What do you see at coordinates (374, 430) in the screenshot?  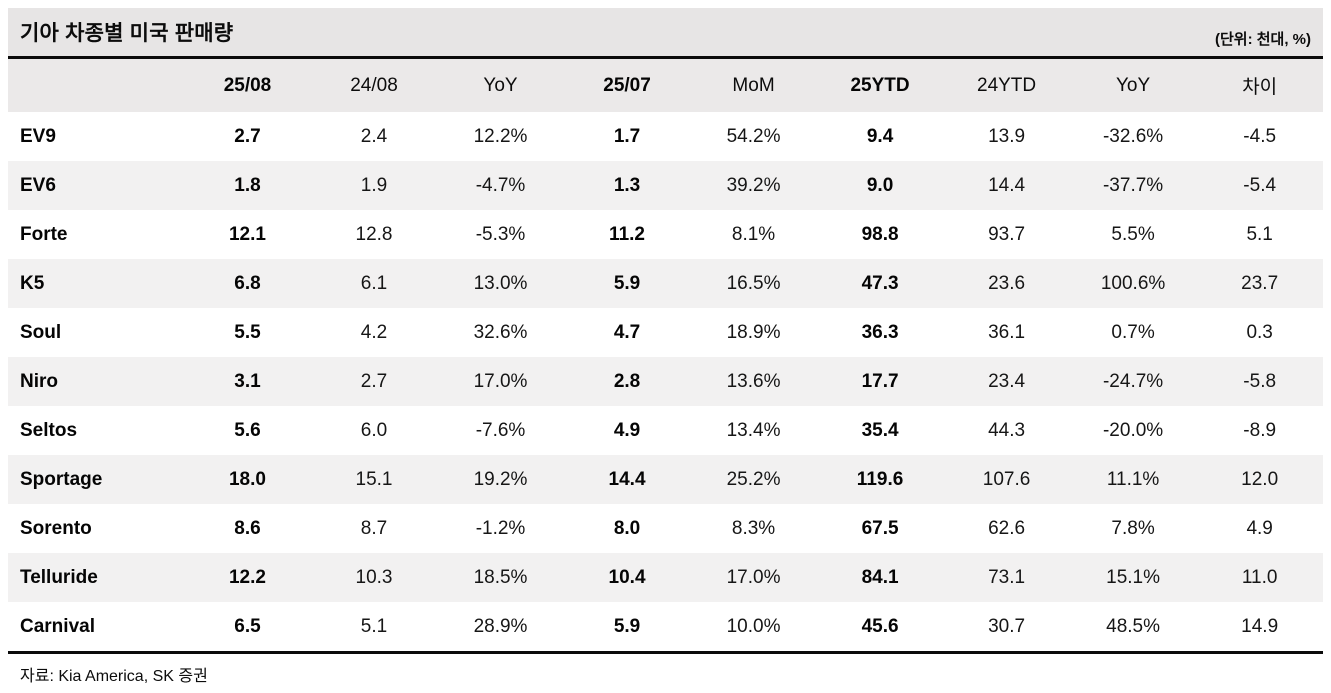 I see `value-cell: 6.0` at bounding box center [374, 430].